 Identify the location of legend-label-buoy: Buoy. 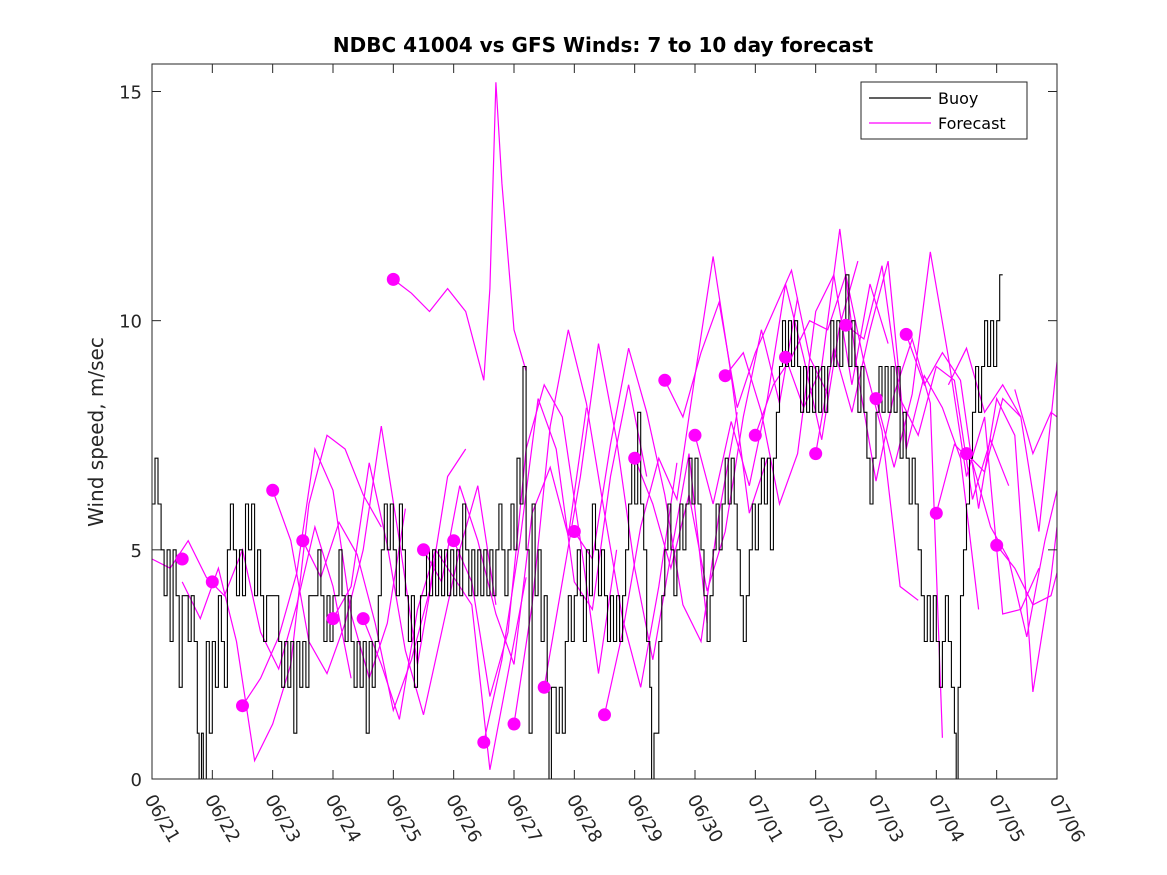
(958, 98).